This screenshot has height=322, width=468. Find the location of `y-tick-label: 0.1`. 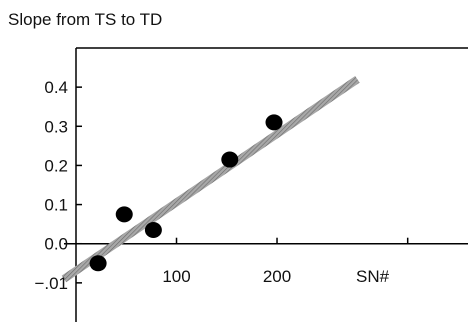

y-tick-label: 0.1 is located at coordinates (56, 205).